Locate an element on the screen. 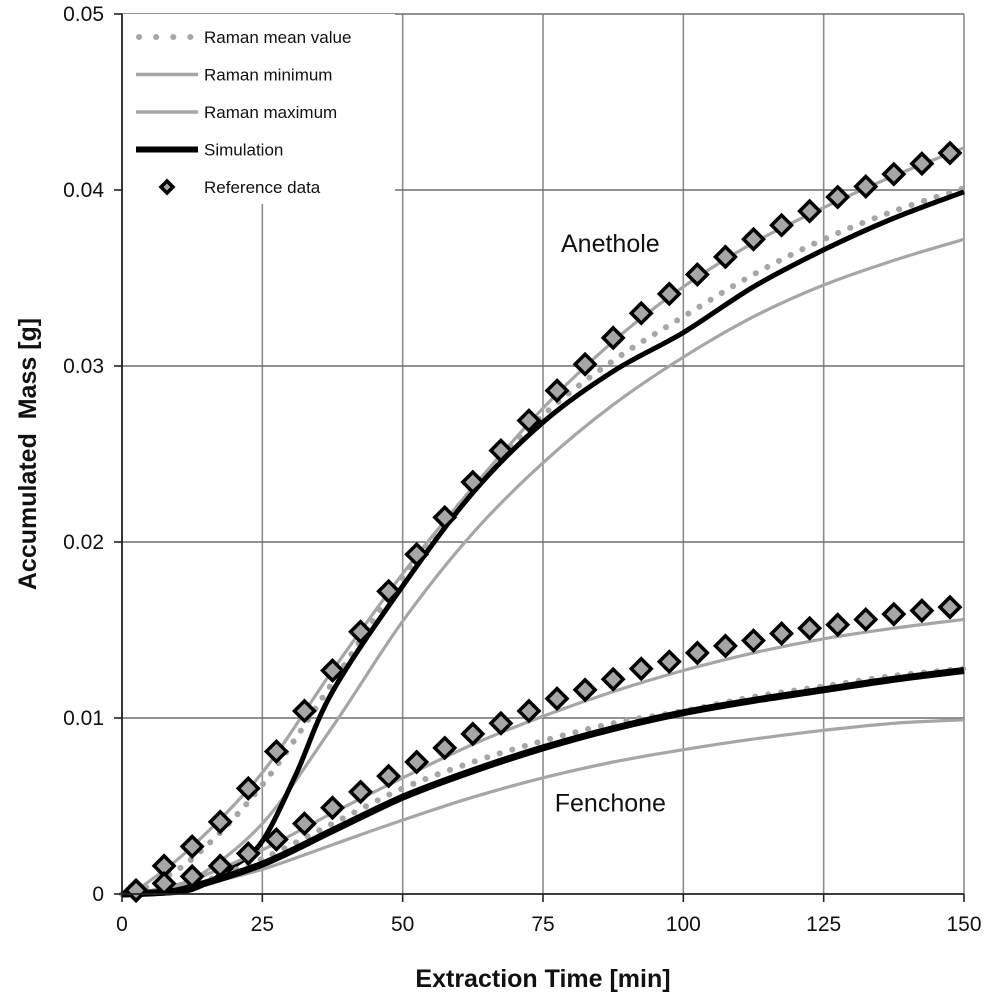 The width and height of the screenshot is (989, 1000). annotation-anethole: Anethole is located at coordinates (610, 244).